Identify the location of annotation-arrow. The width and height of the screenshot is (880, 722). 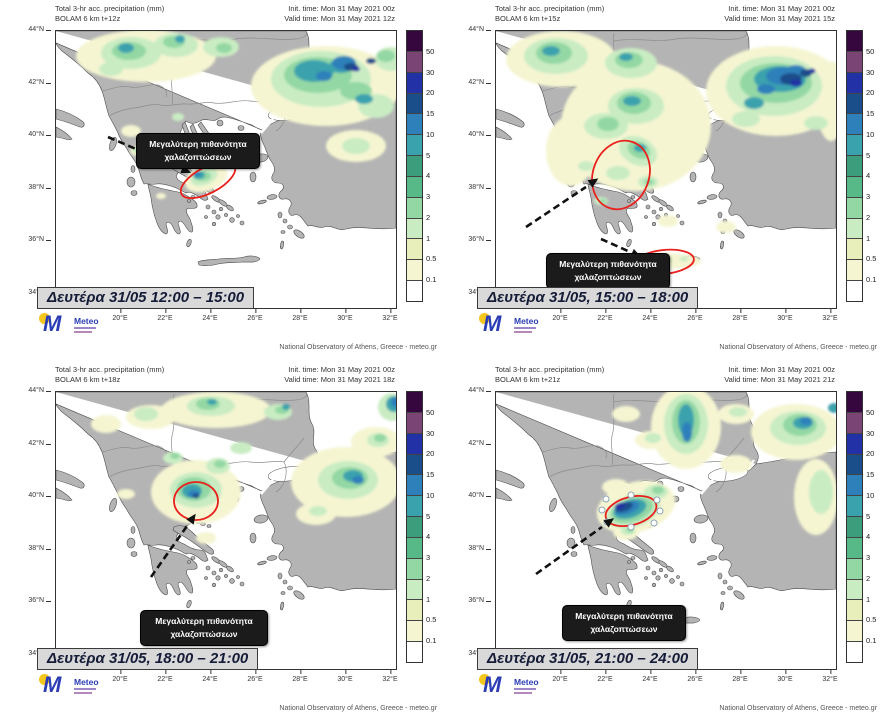
(556, 207).